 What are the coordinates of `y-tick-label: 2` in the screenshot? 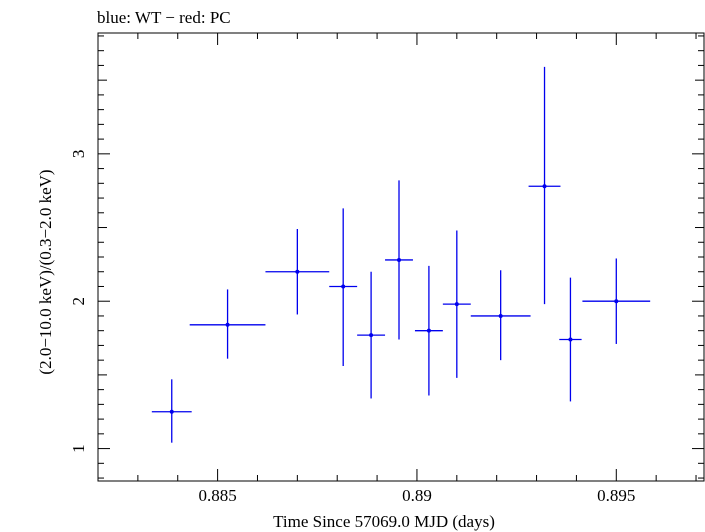 It's located at (78, 301).